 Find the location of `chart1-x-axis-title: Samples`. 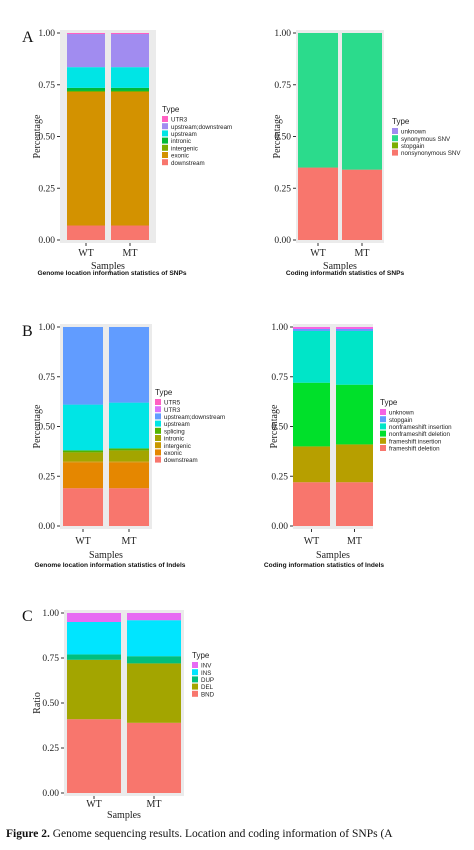

chart1-x-axis-title: Samples is located at coordinates (108, 266).